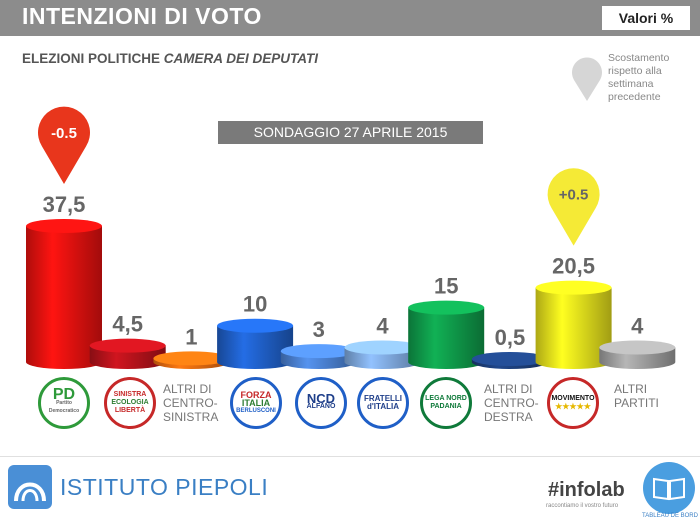  I want to click on infolab-logo: #infolab, so click(586, 490).